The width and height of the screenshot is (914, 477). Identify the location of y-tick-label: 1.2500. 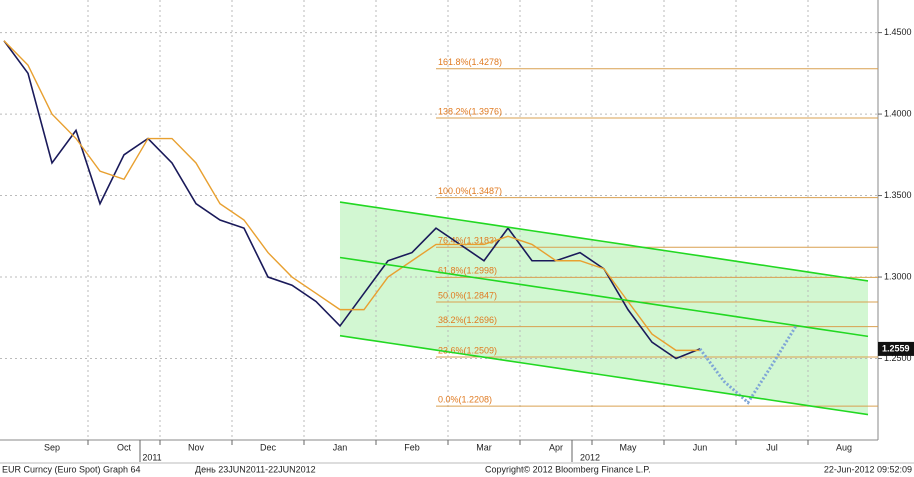
(898, 358).